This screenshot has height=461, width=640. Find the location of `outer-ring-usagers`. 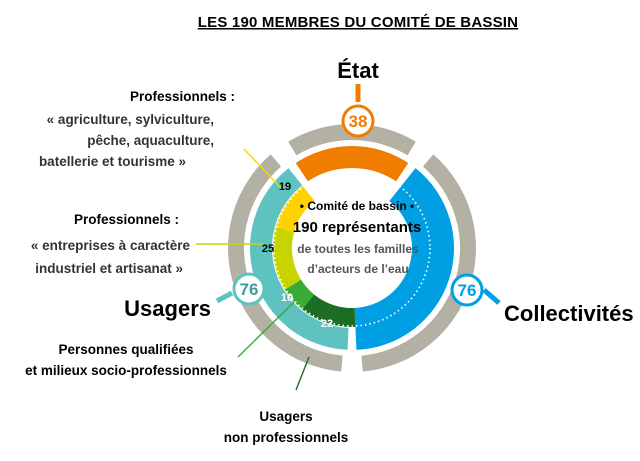

outer-ring-usagers is located at coordinates (285, 263).